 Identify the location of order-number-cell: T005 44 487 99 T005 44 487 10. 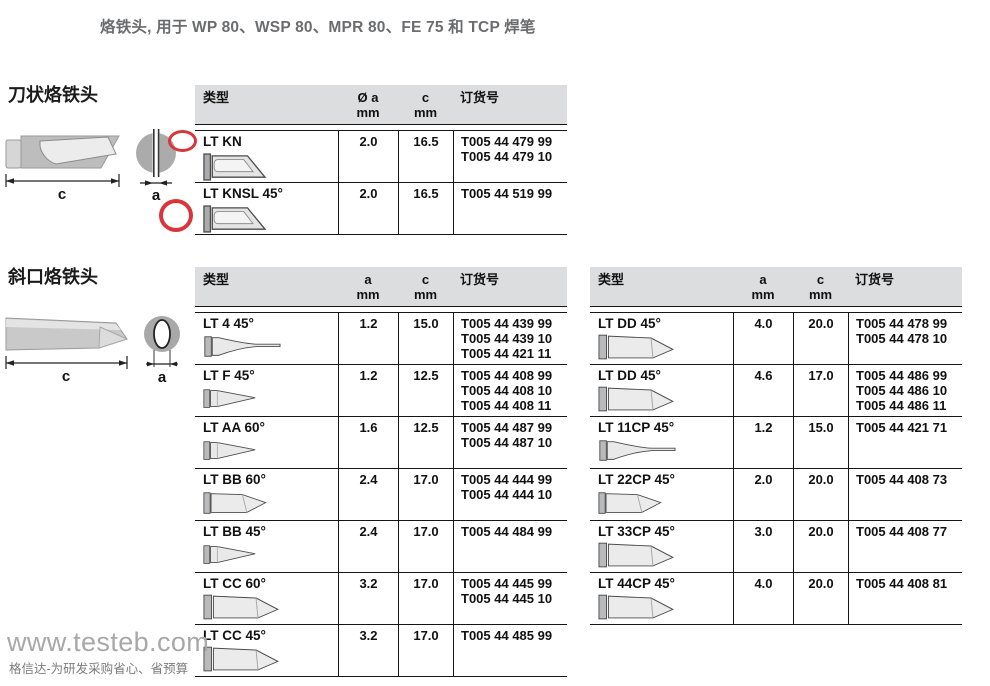
(510, 442).